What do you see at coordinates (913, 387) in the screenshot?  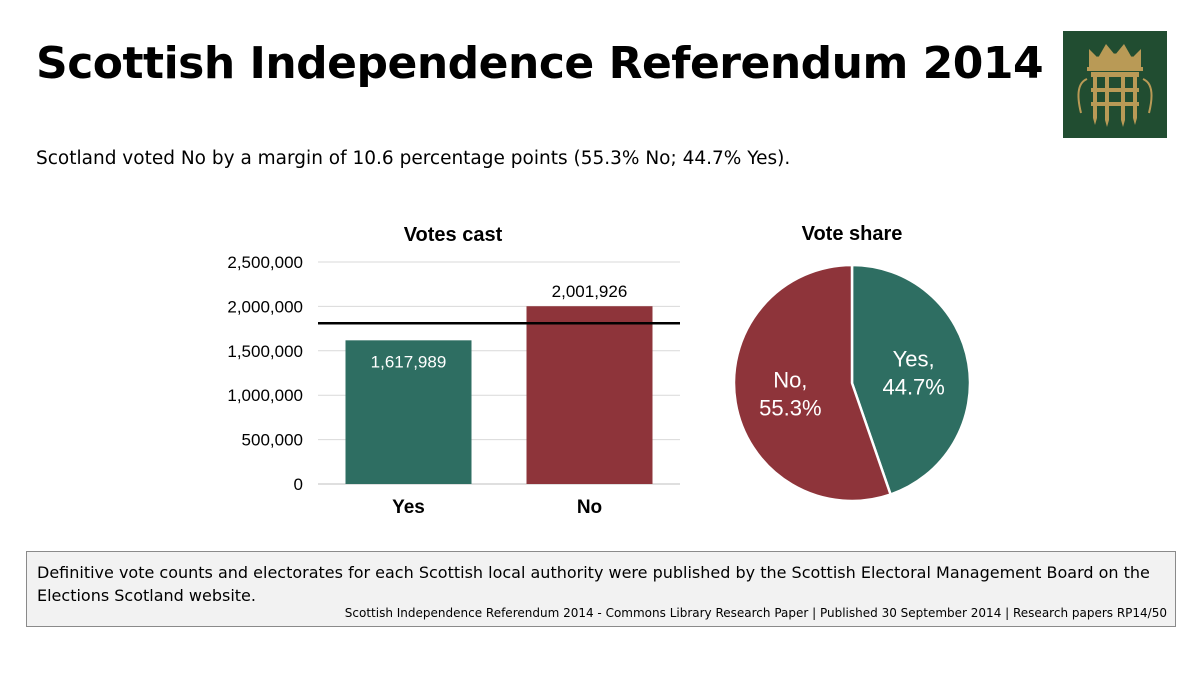 I see `pie-slice-percent: 44.7%` at bounding box center [913, 387].